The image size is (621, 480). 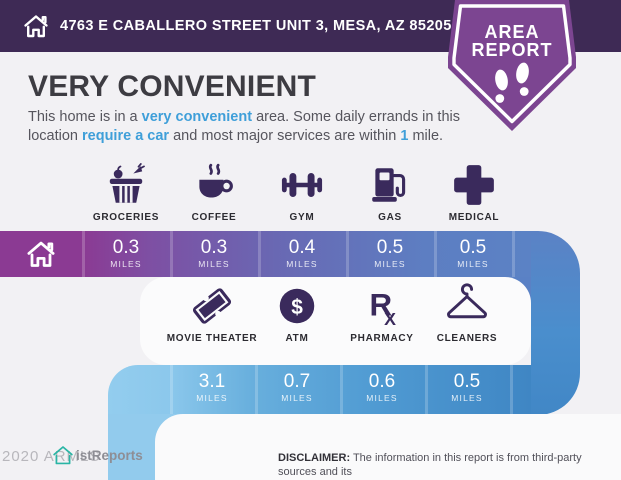 I want to click on rx-icon: R X, so click(x=382, y=308).